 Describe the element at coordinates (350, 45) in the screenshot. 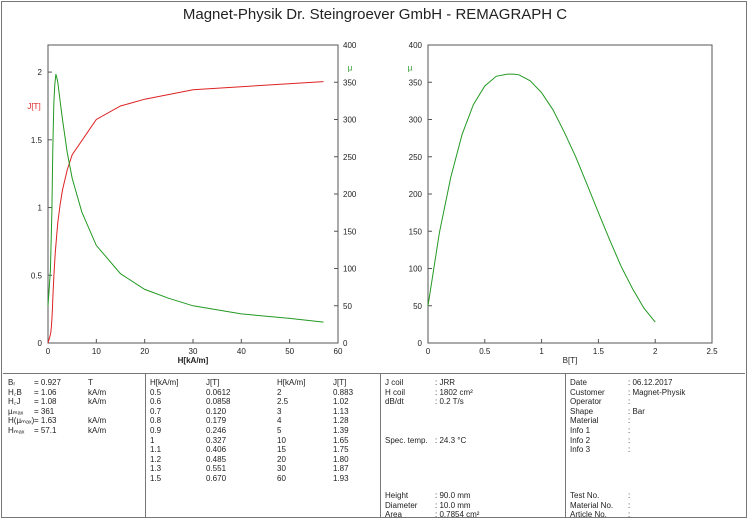

I see `y-right-tick-label: 400` at that location.